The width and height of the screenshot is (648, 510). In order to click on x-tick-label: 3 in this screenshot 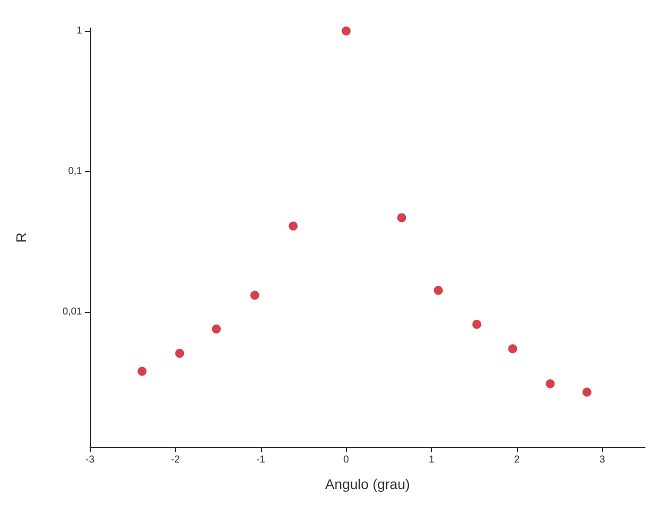, I will do `click(603, 460)`.